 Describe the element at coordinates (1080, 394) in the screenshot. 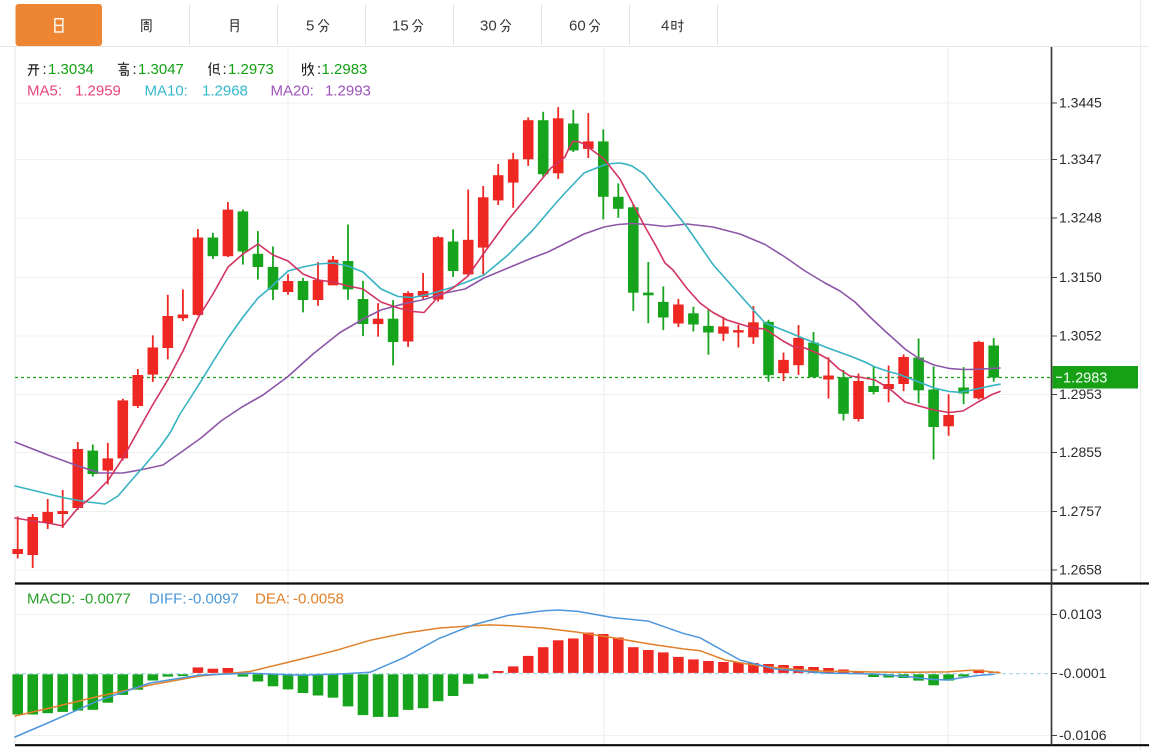

I see `svg-text: 1.2953` at that location.